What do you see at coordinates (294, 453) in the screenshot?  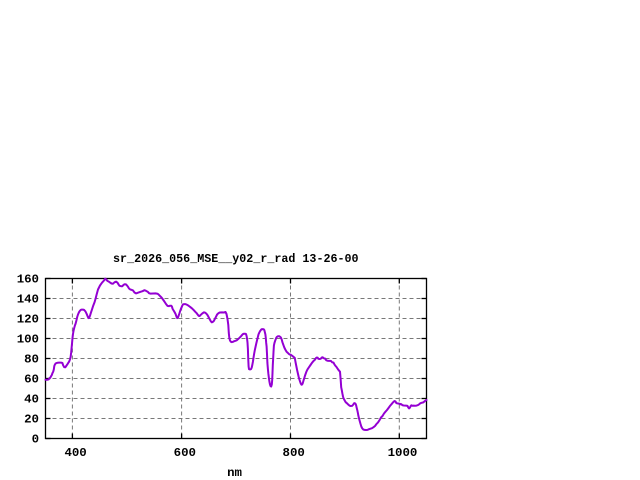 I see `svg-text: 800` at bounding box center [294, 453].